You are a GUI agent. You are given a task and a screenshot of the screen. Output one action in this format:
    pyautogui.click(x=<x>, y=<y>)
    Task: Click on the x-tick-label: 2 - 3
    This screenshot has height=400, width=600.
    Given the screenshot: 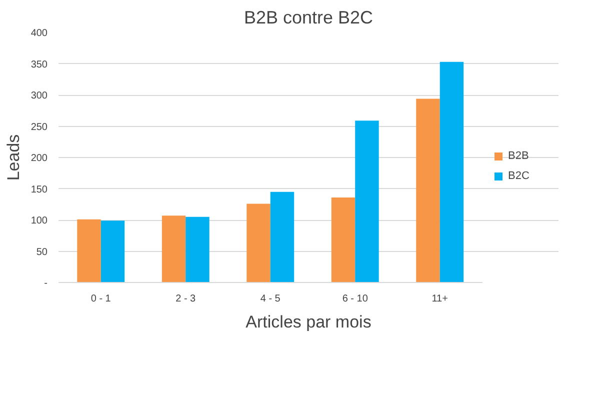 What is the action you would take?
    pyautogui.click(x=186, y=299)
    